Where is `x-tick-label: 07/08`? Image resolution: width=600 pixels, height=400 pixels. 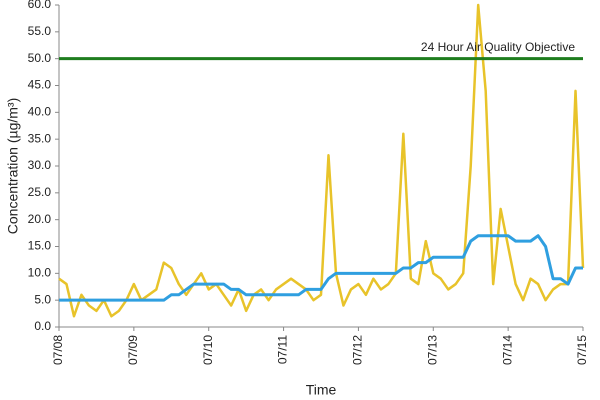
x-tick-label: 07/08 is located at coordinates (58, 350).